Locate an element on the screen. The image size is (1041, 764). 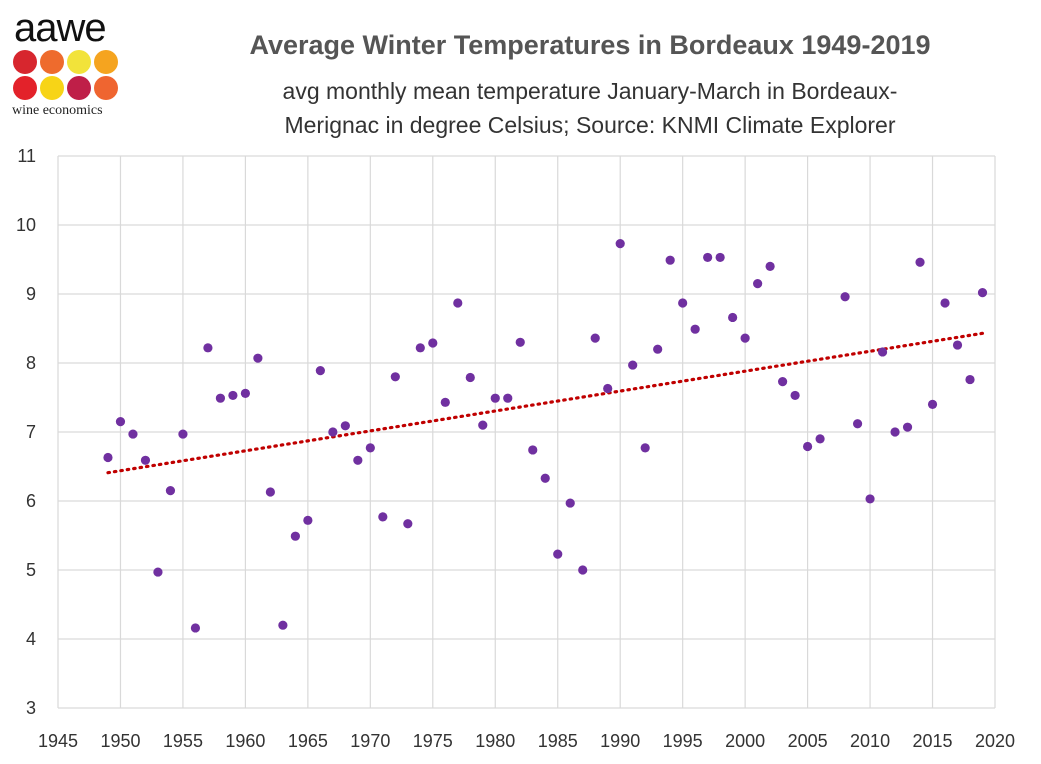
data-point-2011 is located at coordinates (882, 352).